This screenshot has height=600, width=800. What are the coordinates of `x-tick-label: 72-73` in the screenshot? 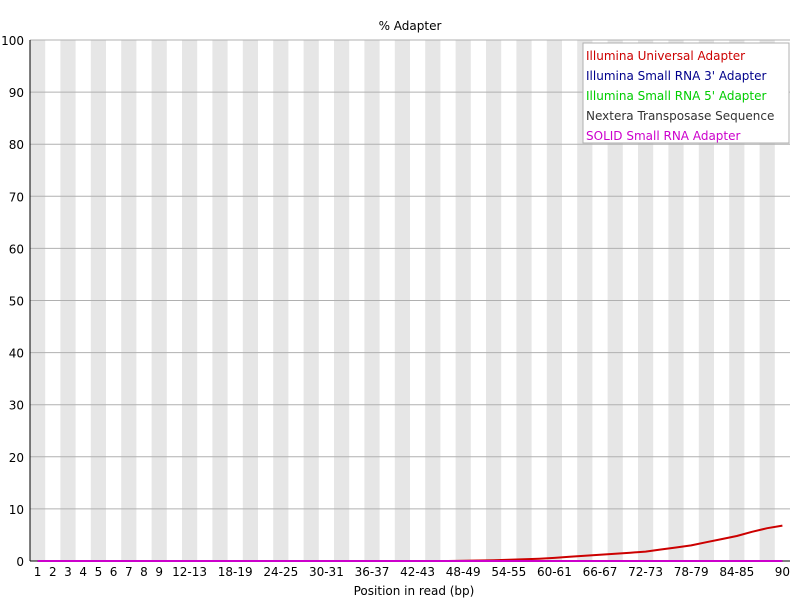 It's located at (645, 572).